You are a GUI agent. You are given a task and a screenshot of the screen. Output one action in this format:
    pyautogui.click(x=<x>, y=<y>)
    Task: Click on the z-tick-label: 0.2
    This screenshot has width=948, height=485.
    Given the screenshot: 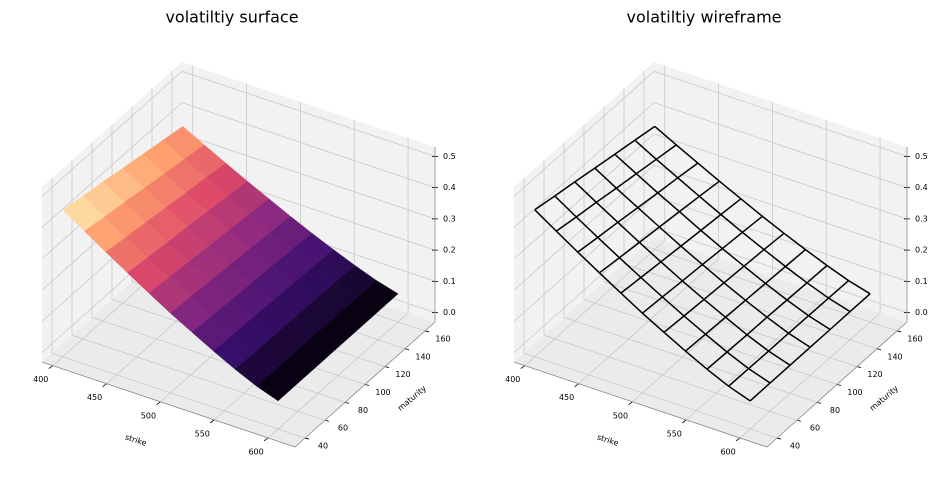 What is the action you would take?
    pyautogui.click(x=921, y=250)
    